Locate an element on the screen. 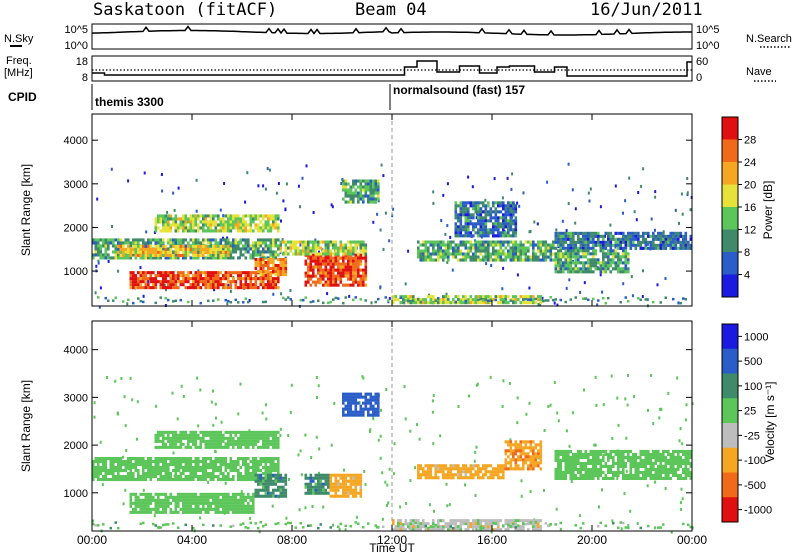 This screenshot has width=800, height=554. noise-right-tick-top: 10^5 is located at coordinates (708, 30).